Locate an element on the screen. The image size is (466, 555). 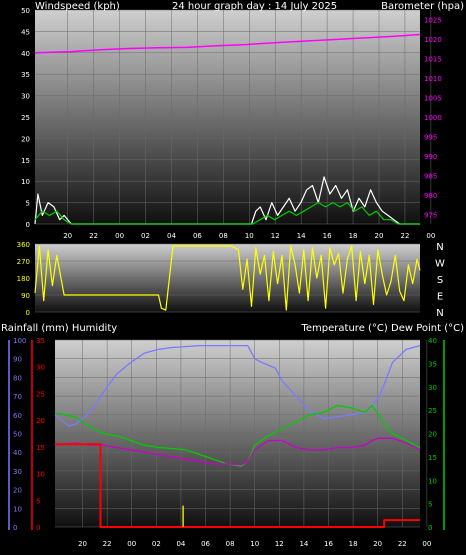
wind_avg-line is located at coordinates (227, 213).